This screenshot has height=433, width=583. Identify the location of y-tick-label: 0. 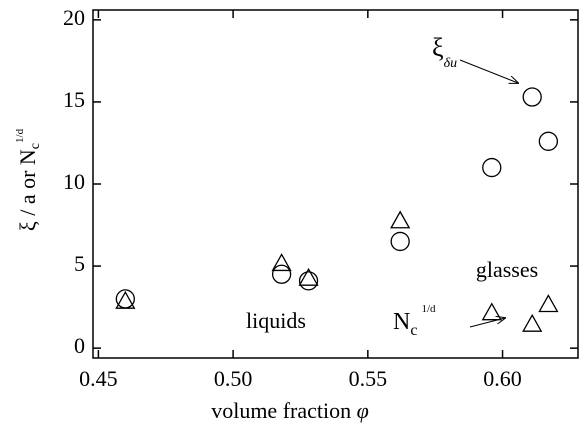
(79, 345).